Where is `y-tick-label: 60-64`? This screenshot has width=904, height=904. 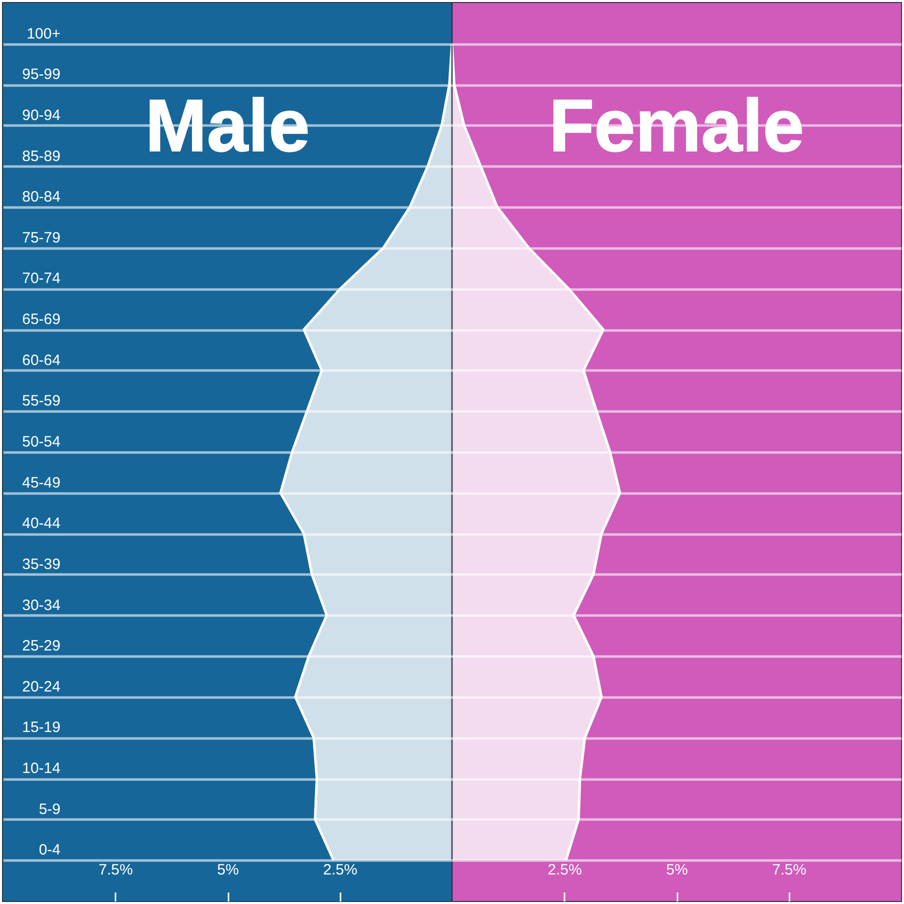
y-tick-label: 60-64 is located at coordinates (41, 360).